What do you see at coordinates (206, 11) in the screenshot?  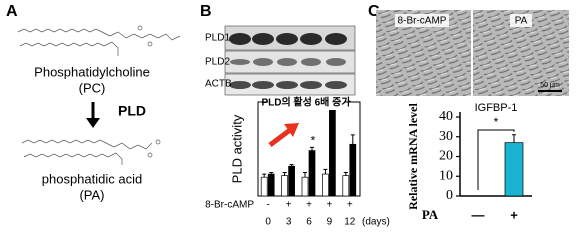 I see `panel-label: B` at bounding box center [206, 11].